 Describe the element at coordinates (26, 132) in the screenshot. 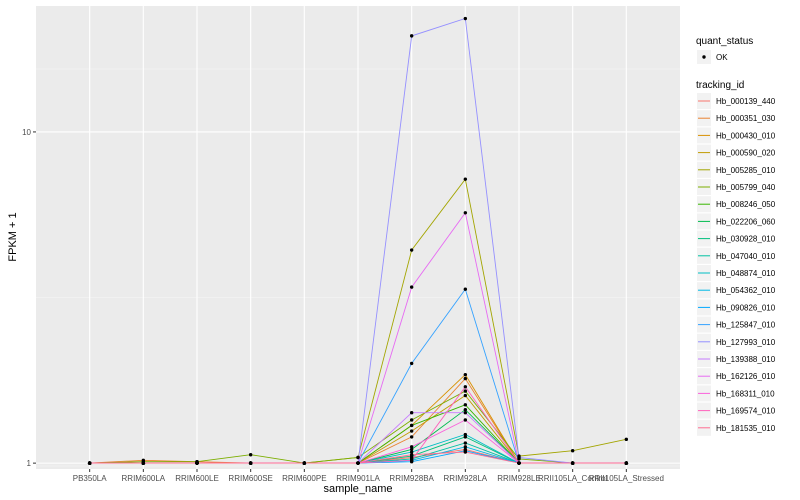

I see `y-tick-label: 10` at that location.